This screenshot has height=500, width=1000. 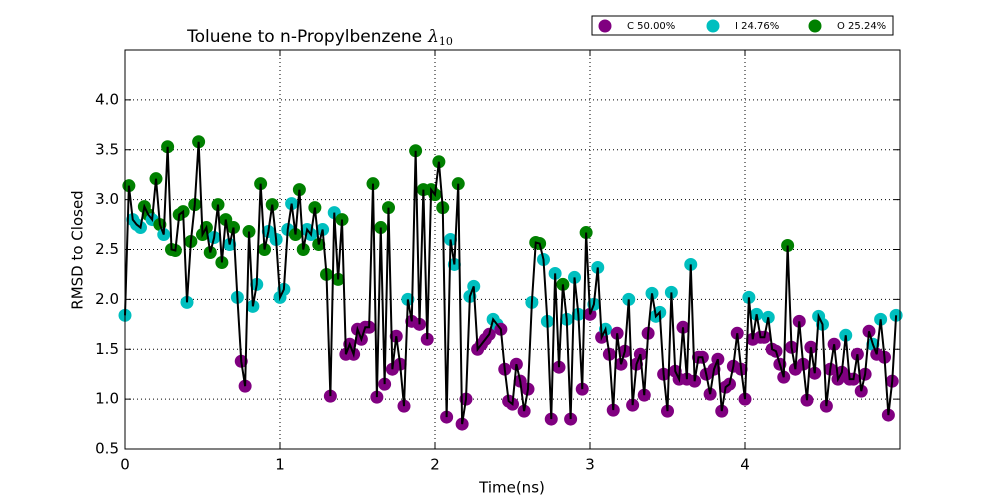 What do you see at coordinates (107, 199) in the screenshot?
I see `y-tick-label: 3.0` at bounding box center [107, 199].